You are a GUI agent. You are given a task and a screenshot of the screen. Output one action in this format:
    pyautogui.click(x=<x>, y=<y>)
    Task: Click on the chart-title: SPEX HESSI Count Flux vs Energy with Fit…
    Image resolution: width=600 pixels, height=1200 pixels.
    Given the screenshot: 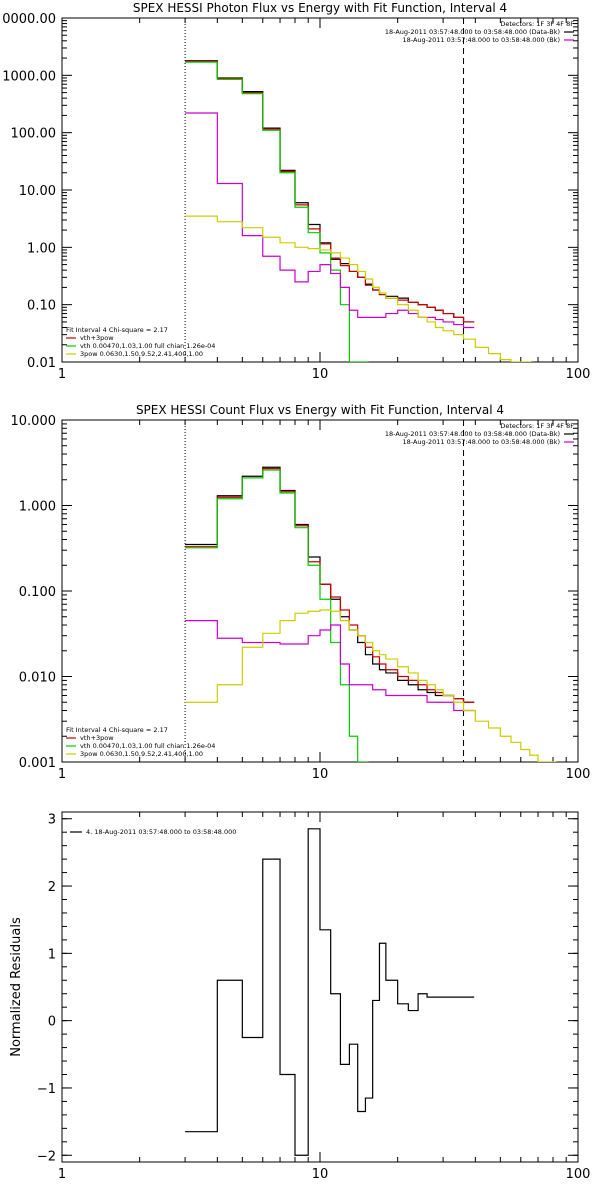 What is the action you would take?
    pyautogui.click(x=320, y=410)
    